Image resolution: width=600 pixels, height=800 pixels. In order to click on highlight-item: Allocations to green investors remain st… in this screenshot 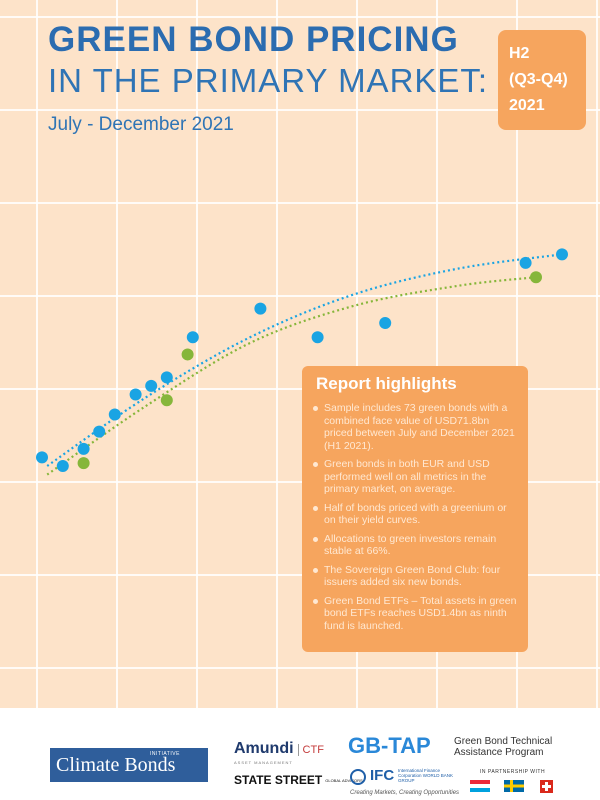, I will do `click(415, 545)`.